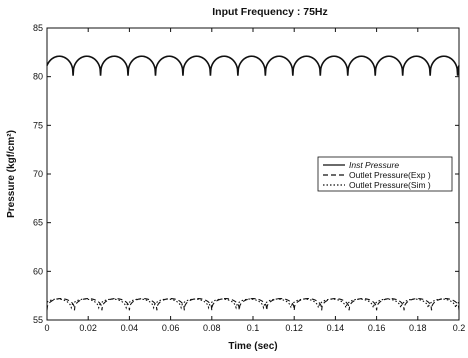 The height and width of the screenshot is (358, 468). What do you see at coordinates (38, 125) in the screenshot?
I see `y-tick-label: 75` at bounding box center [38, 125].